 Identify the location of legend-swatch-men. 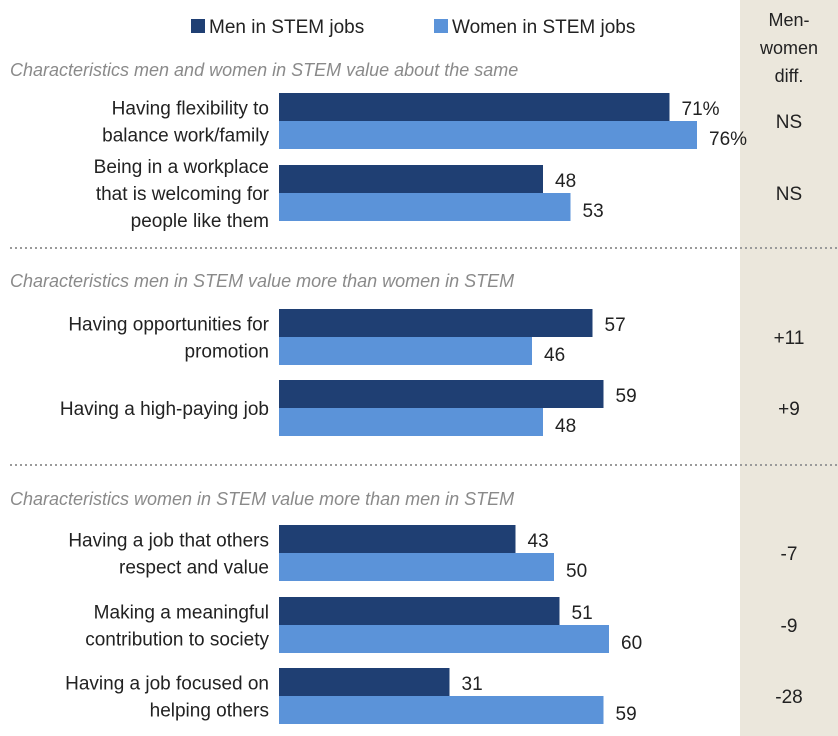
(198, 26).